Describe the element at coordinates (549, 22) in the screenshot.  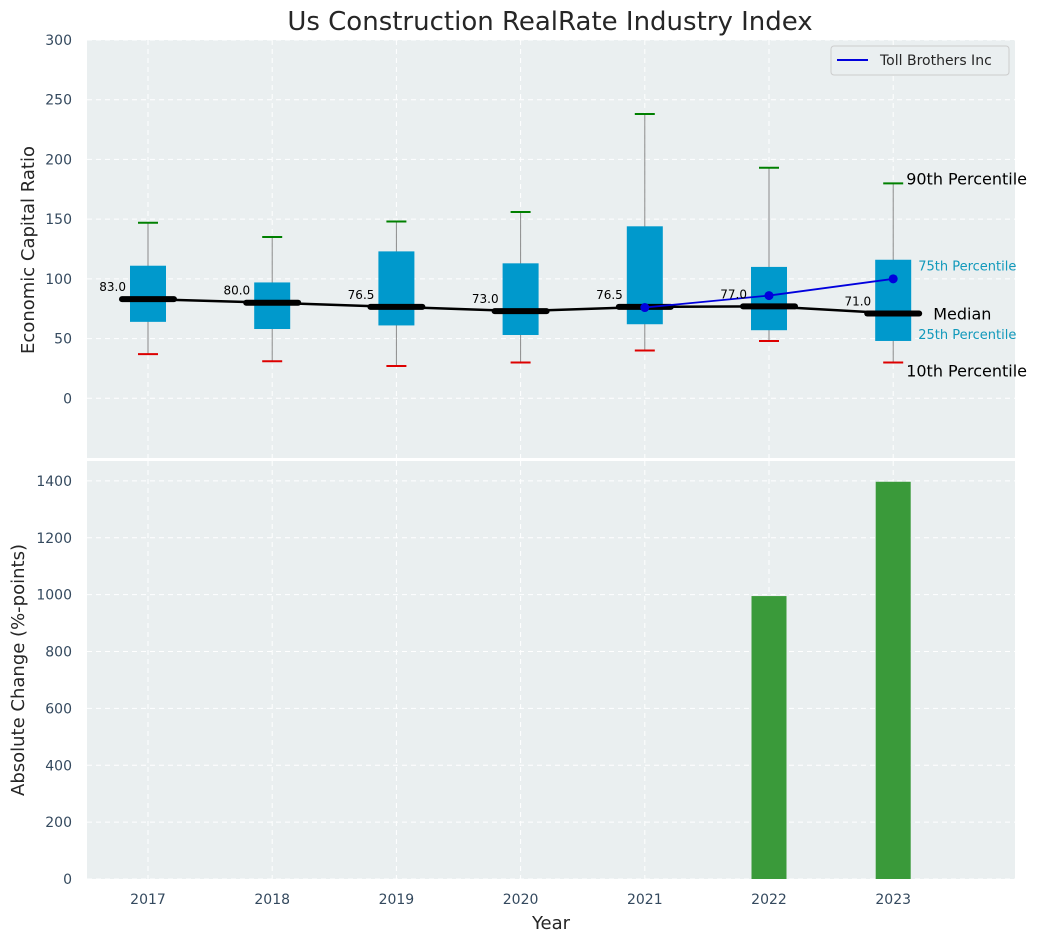
I see `chart-title: Us Construction RealRate Industry Index` at that location.